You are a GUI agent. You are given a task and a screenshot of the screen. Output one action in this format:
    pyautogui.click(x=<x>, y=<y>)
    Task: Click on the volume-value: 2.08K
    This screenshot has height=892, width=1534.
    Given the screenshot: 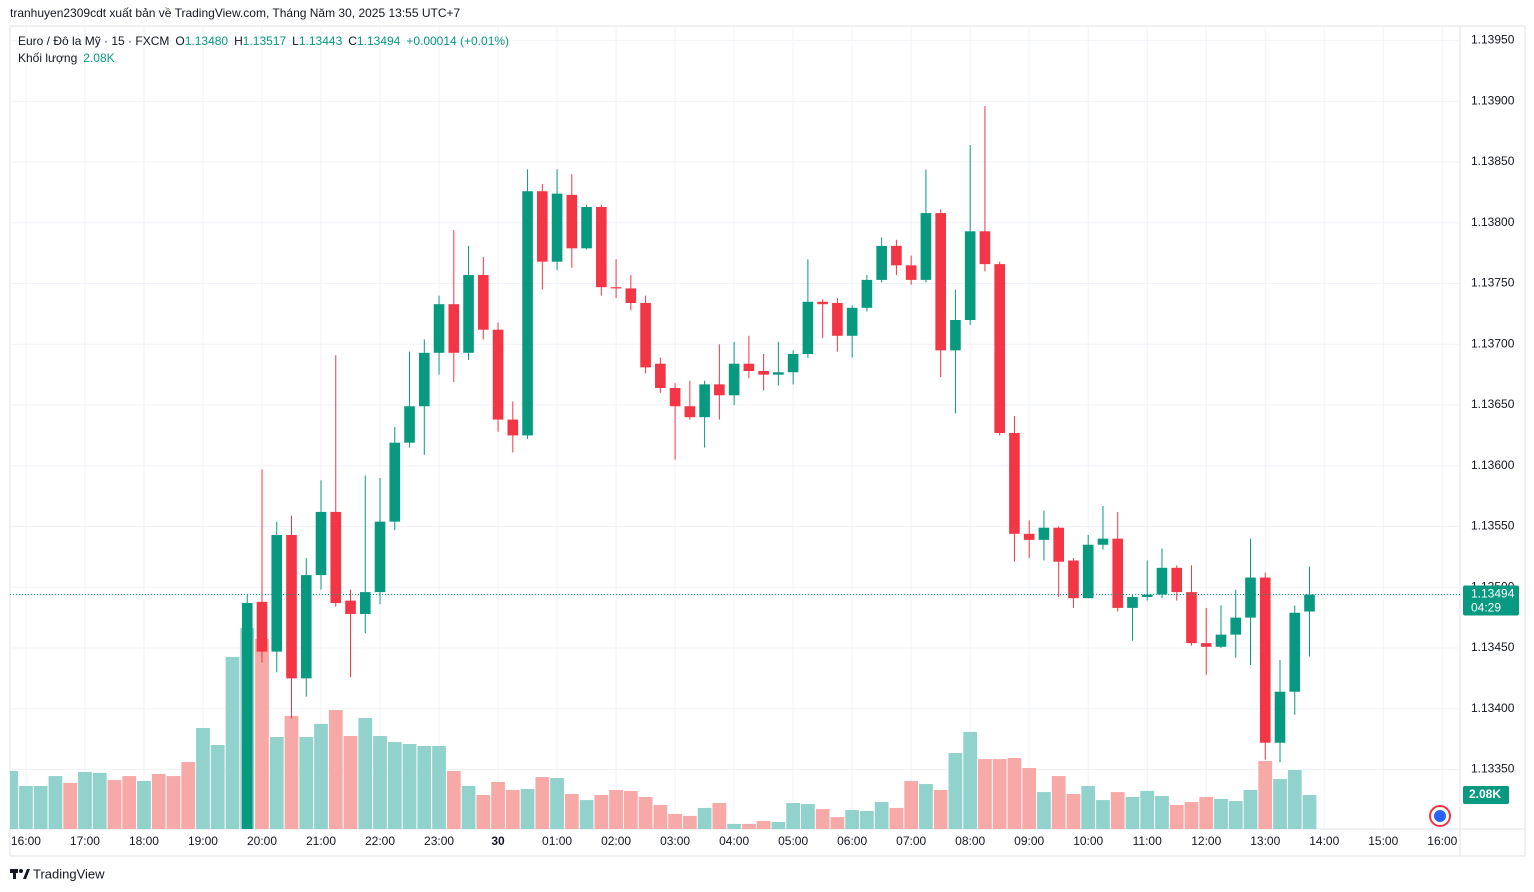 What is the action you would take?
    pyautogui.click(x=98, y=58)
    